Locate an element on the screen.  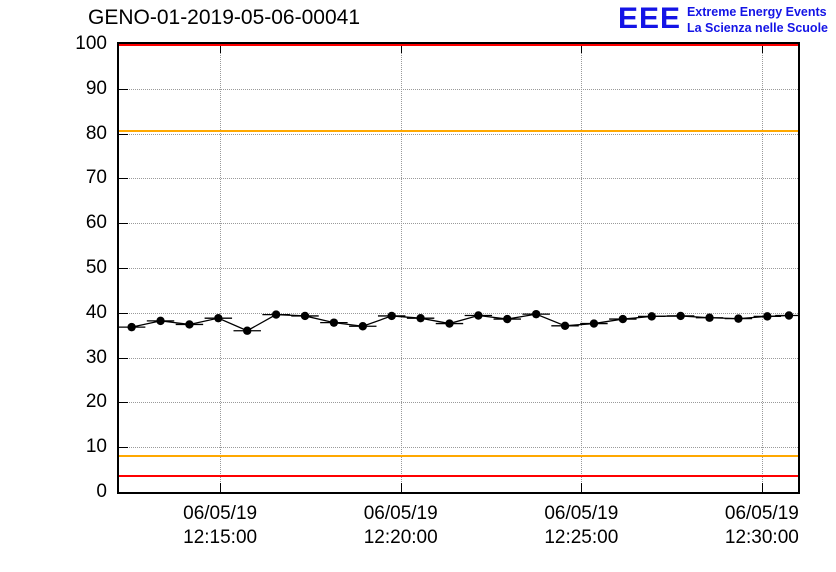
y-axis-tick-label: 50 is located at coordinates (96, 267).